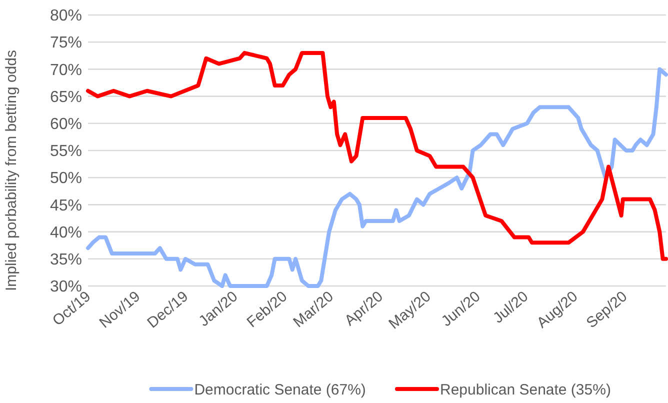 The image size is (668, 403). Describe the element at coordinates (66, 70) in the screenshot. I see `y-tick-label: 70%` at that location.